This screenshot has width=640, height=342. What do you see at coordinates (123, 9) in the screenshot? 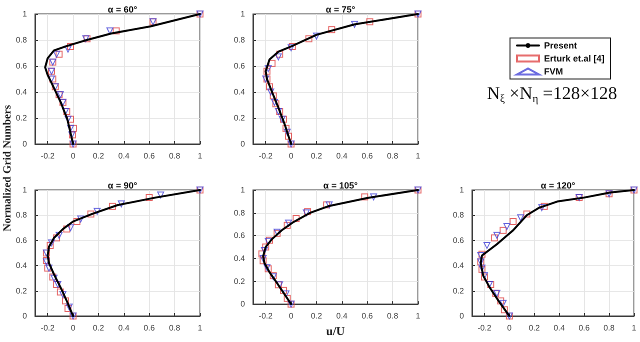
I see `chart-title: α = 60°` at bounding box center [123, 9].